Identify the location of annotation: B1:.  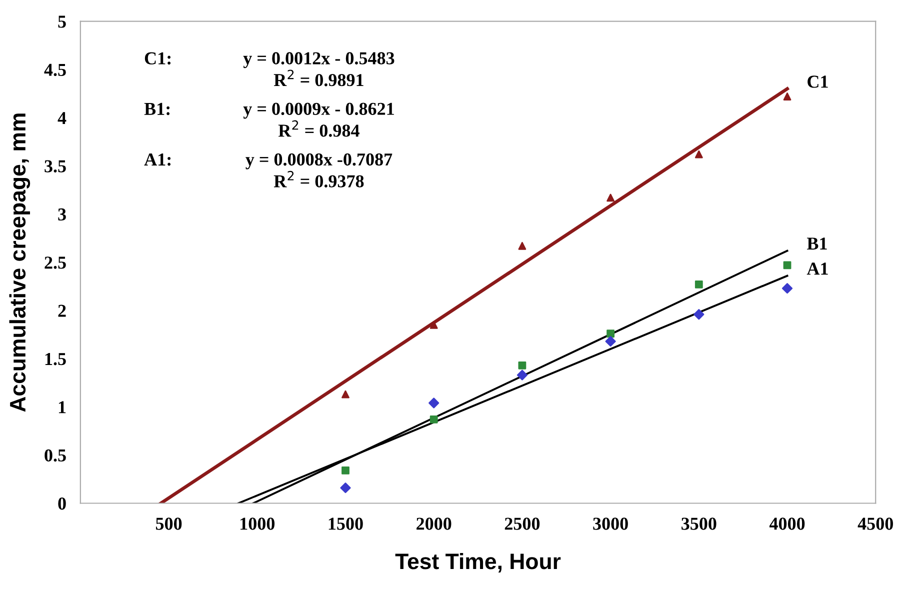
(157, 109).